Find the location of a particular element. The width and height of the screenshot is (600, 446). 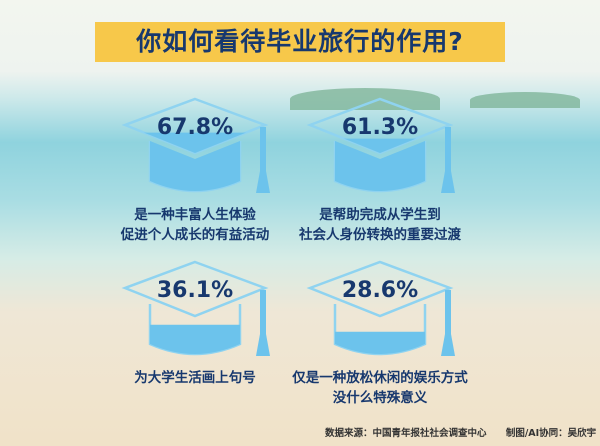

label-line-1: 为大学生活画上句号 is located at coordinates (195, 378).